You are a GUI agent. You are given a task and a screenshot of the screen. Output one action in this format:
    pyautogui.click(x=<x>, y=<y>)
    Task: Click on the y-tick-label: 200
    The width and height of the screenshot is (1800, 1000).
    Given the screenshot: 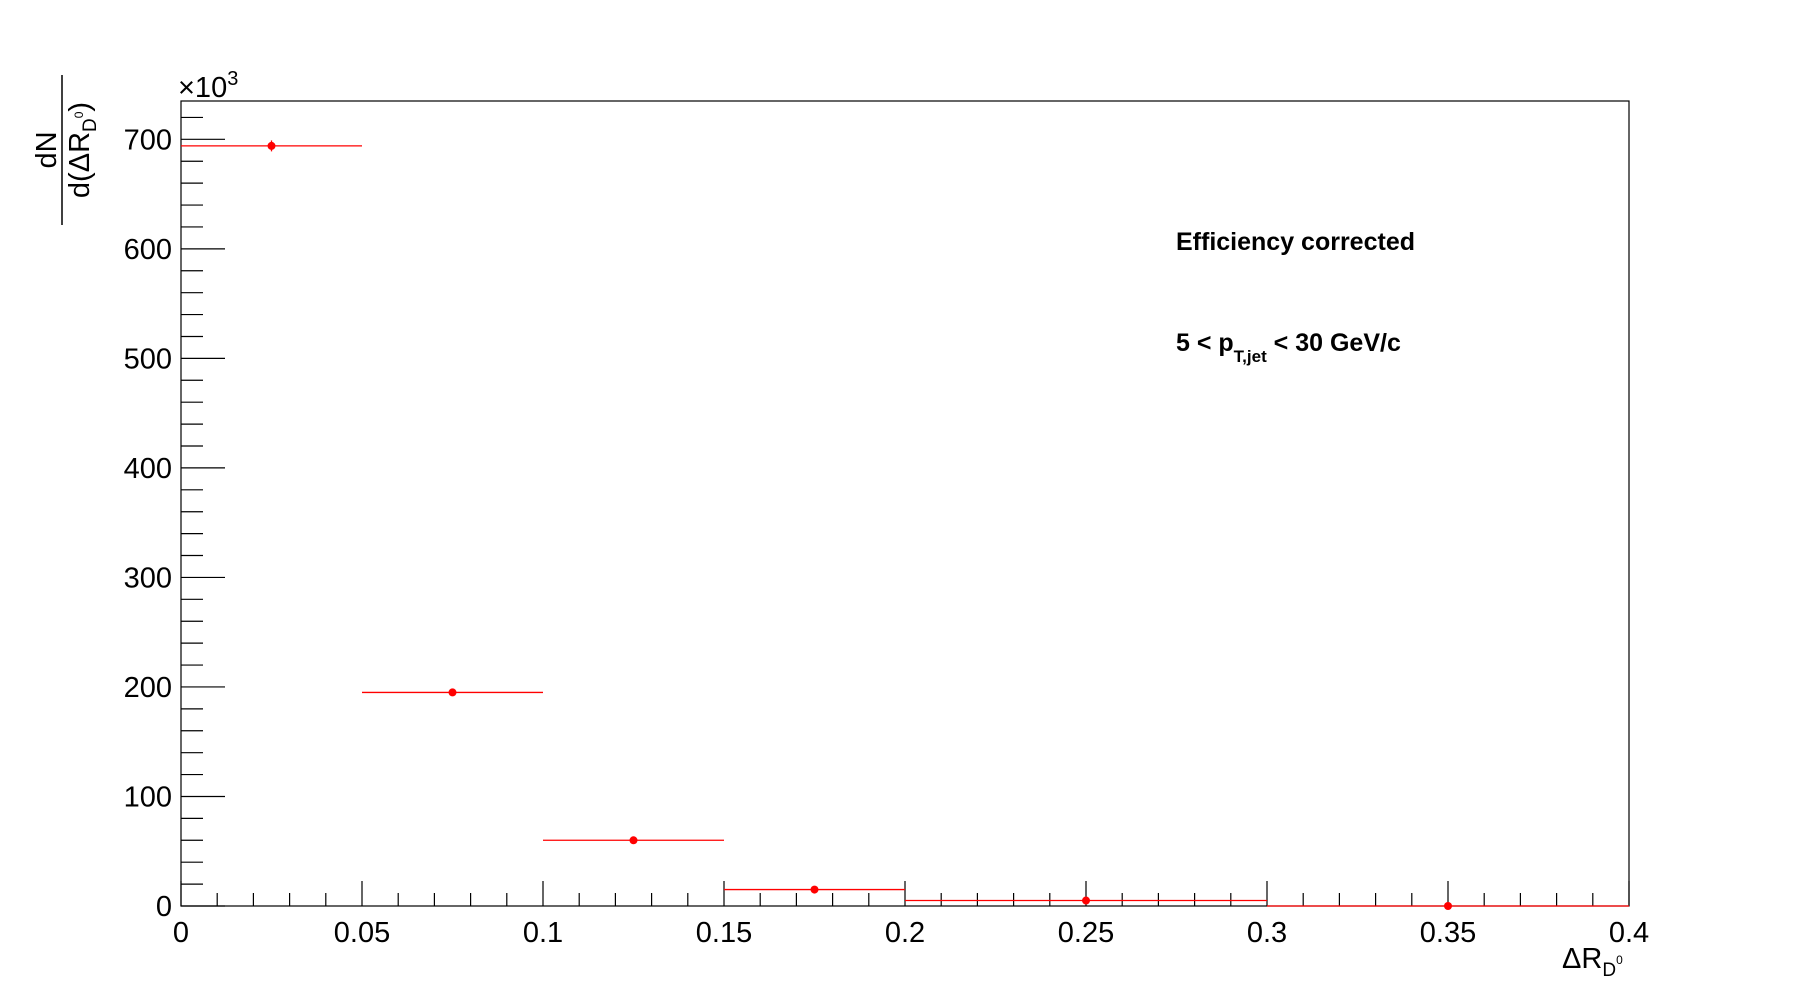 What is the action you would take?
    pyautogui.click(x=148, y=688)
    